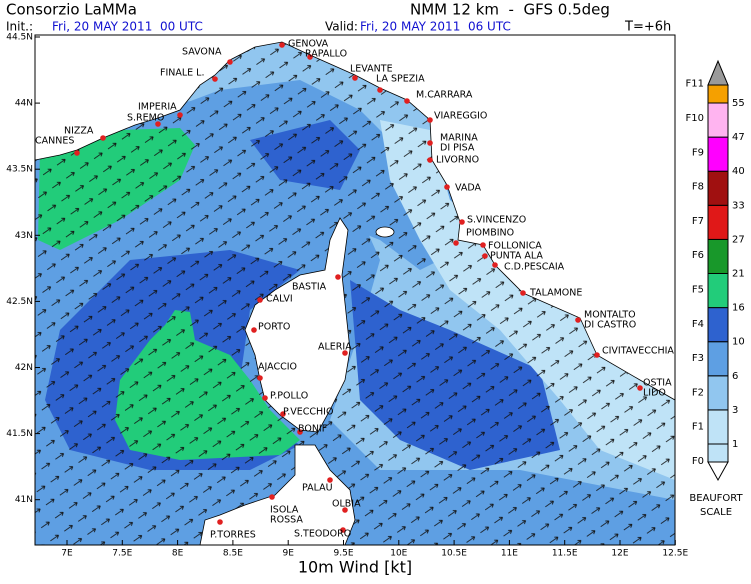 The height and width of the screenshot is (584, 751). What do you see at coordinates (738, 274) in the screenshot?
I see `level-label: 21` at bounding box center [738, 274].